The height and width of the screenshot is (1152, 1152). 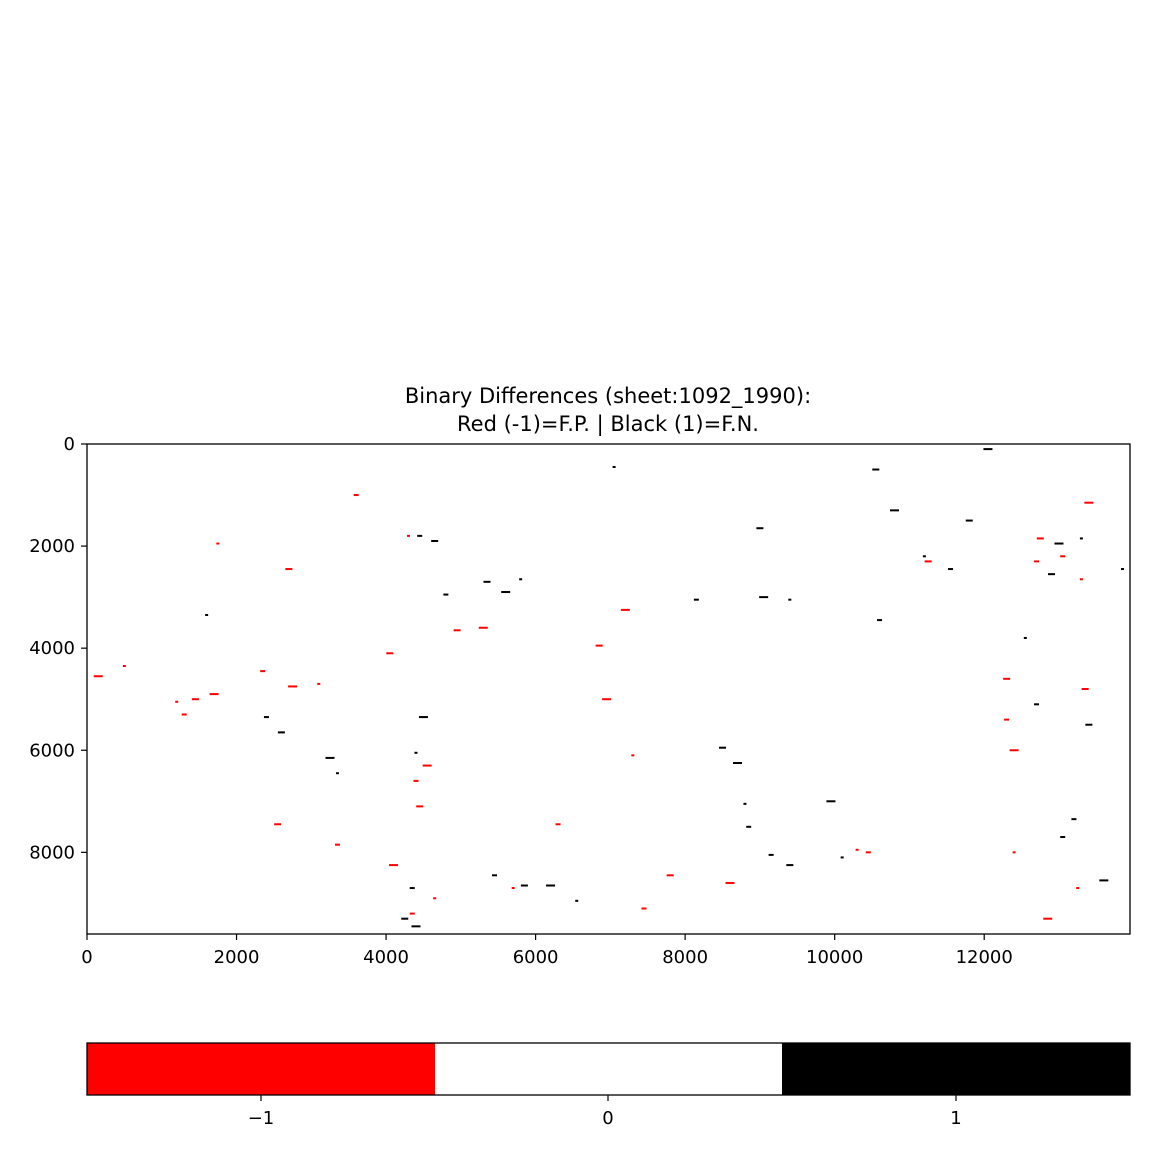 I want to click on colorbar-ticks: −1 0 1, so click(x=605, y=1112).